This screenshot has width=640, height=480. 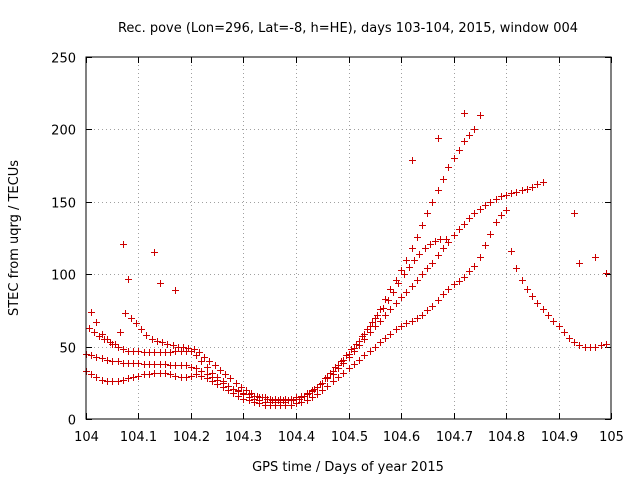 I want to click on x-tick-label: 104.8, so click(x=506, y=437).